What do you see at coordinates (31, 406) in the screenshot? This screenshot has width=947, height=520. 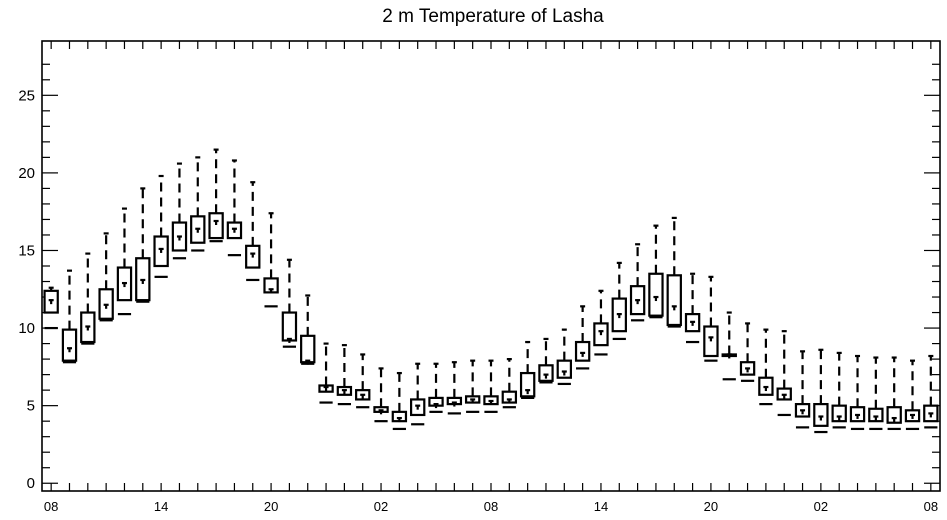 I see `y-tick-label: 5` at bounding box center [31, 406].